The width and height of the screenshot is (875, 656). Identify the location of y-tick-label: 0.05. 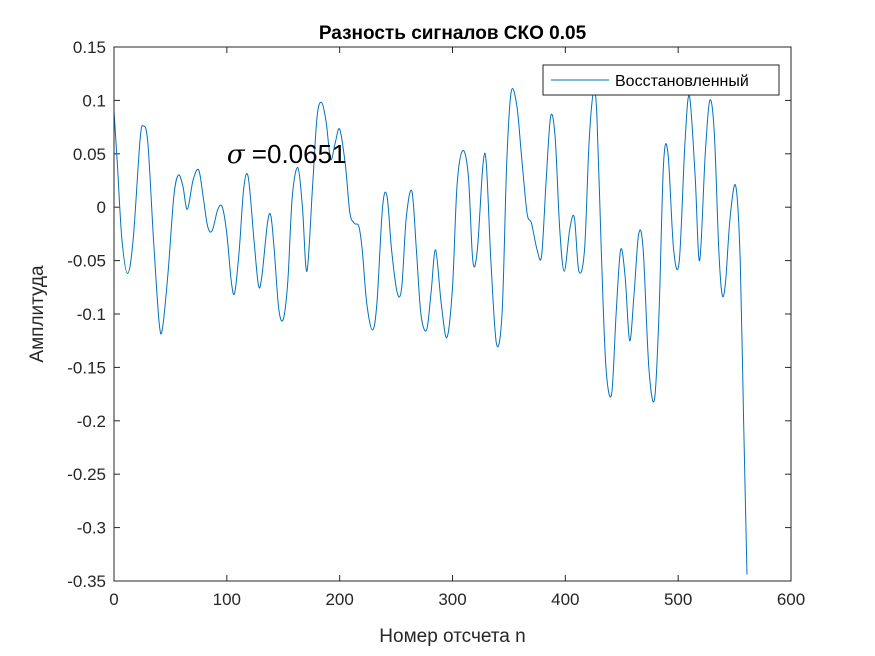
(89, 154).